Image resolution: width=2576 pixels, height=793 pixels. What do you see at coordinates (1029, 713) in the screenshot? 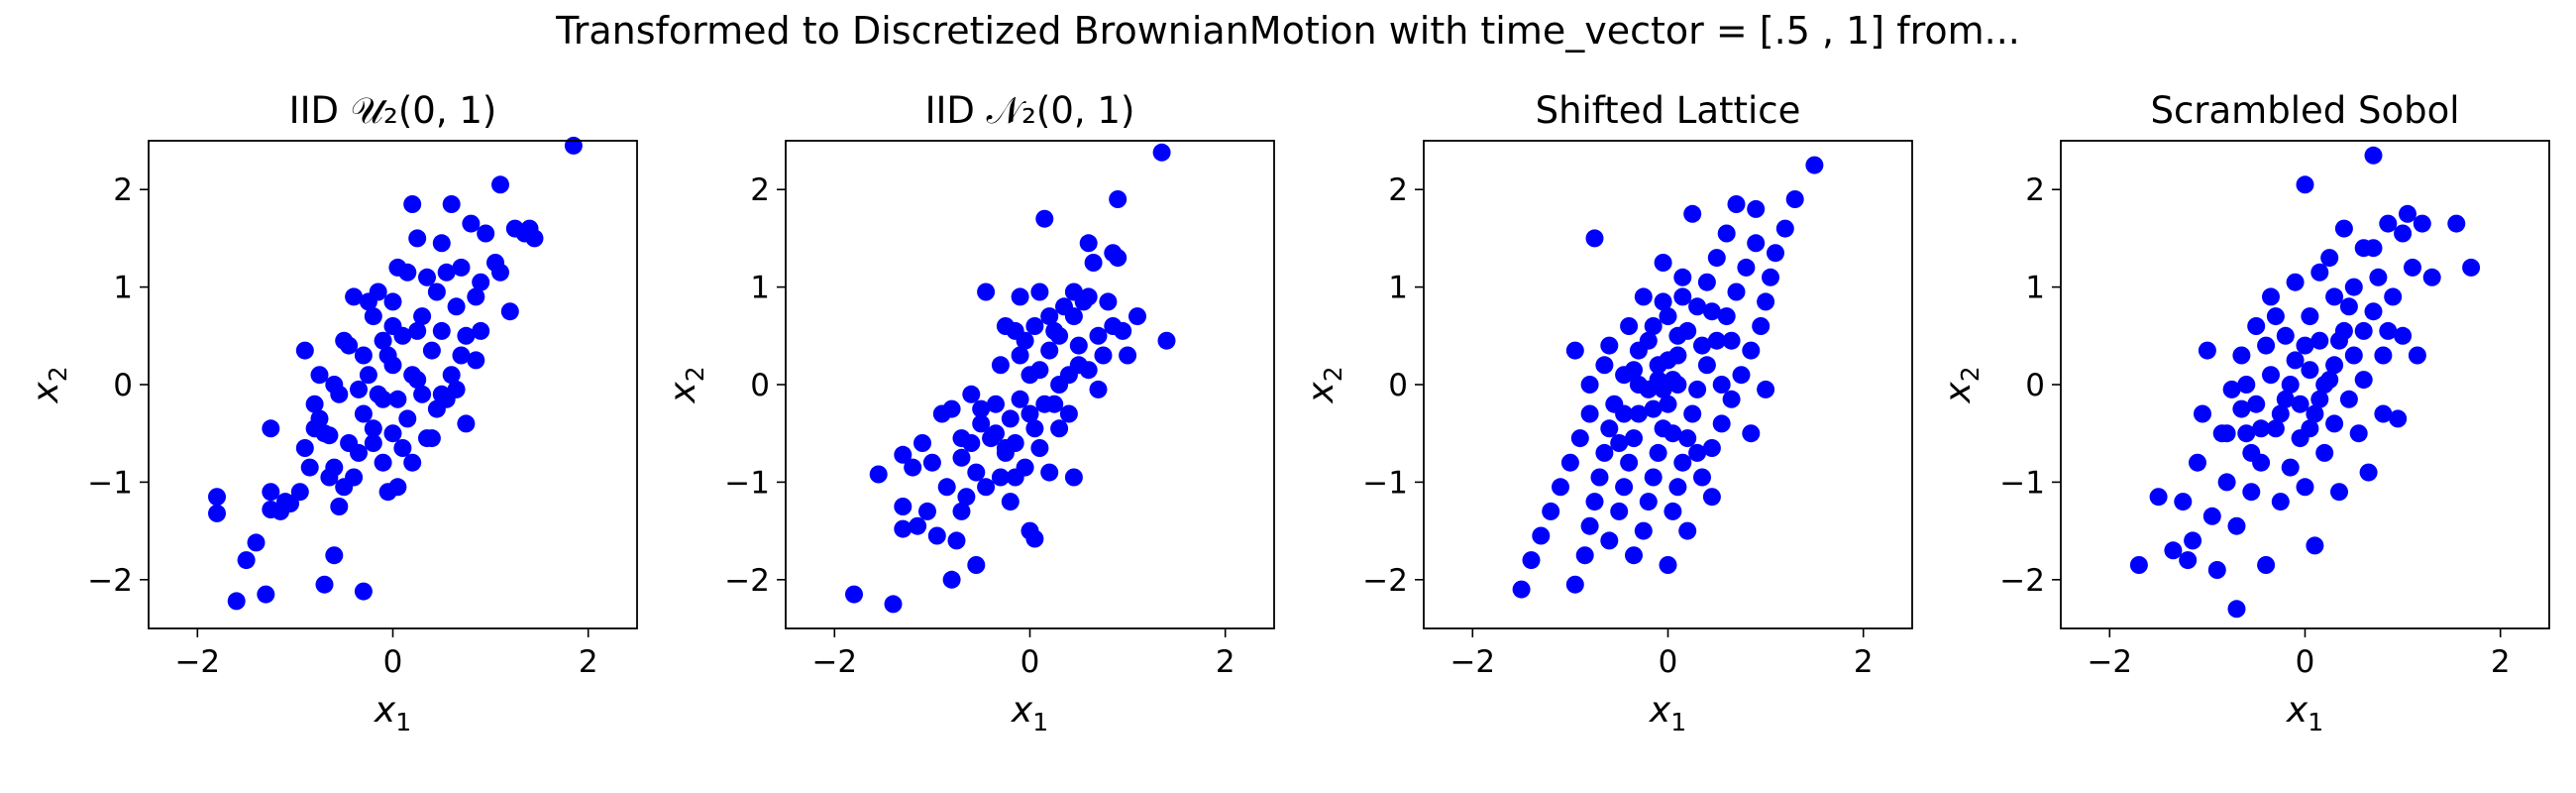
I see `x-axis-label: x1` at bounding box center [1029, 713].